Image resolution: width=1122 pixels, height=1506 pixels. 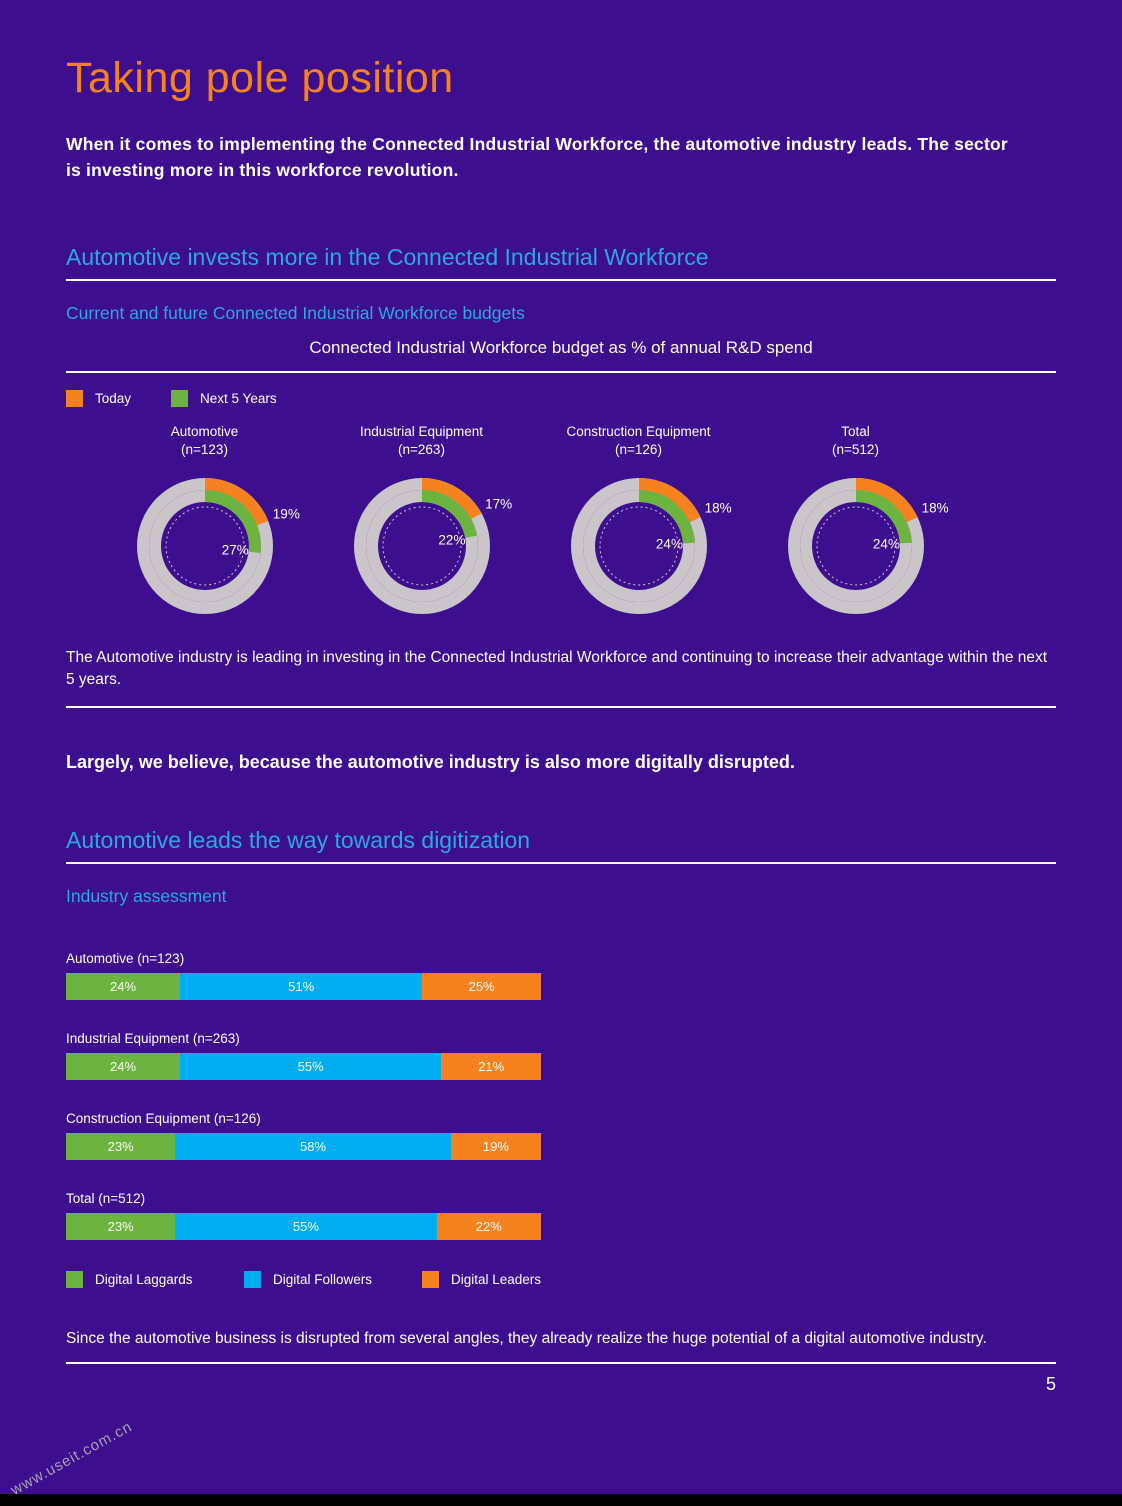 What do you see at coordinates (72, 1458) in the screenshot?
I see `watermark: www.useit.com.cn` at bounding box center [72, 1458].